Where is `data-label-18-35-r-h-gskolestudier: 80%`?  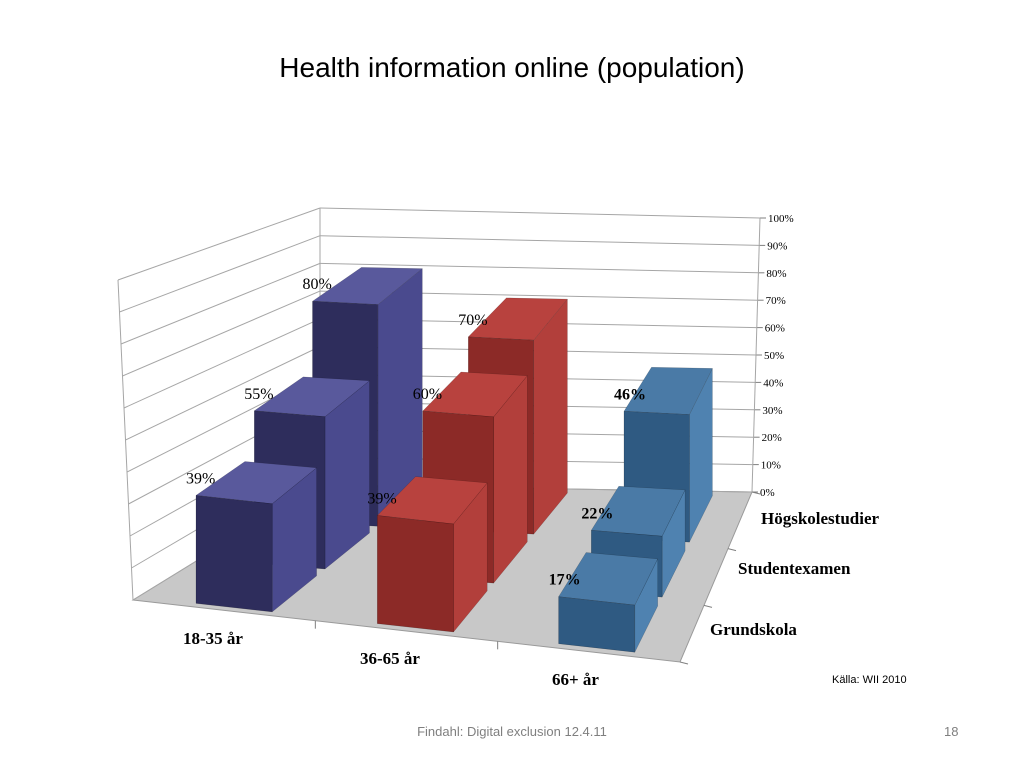 data-label-18-35-r-h-gskolestudier: 80% is located at coordinates (316, 284).